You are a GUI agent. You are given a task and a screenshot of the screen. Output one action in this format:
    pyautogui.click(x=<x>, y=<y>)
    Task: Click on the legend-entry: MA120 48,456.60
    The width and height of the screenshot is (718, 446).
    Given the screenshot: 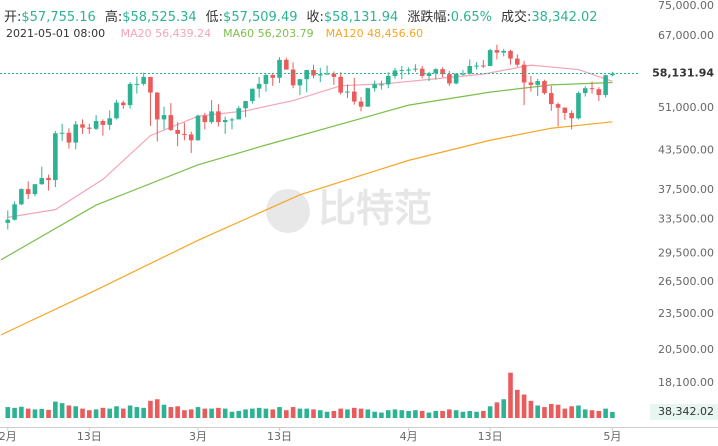 What is the action you would take?
    pyautogui.click(x=375, y=33)
    